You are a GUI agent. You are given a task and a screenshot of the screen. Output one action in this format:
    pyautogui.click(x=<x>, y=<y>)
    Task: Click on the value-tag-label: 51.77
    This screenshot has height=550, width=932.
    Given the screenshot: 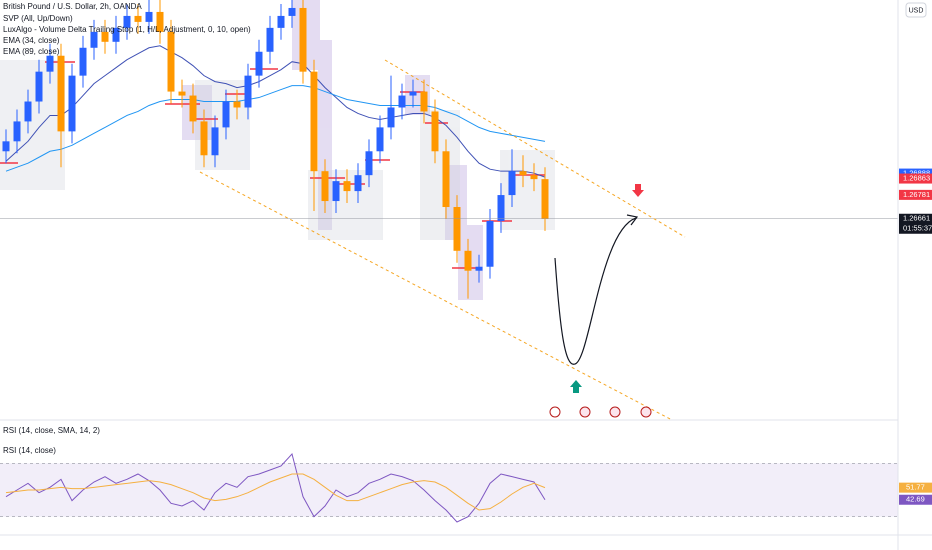 What is the action you would take?
    pyautogui.click(x=915, y=487)
    